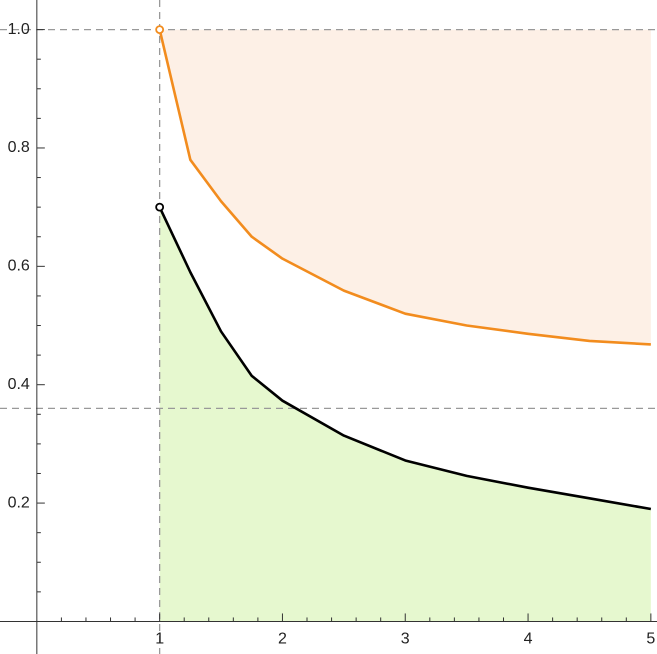  What do you see at coordinates (159, 639) in the screenshot?
I see `x-tick-label: 1` at bounding box center [159, 639].